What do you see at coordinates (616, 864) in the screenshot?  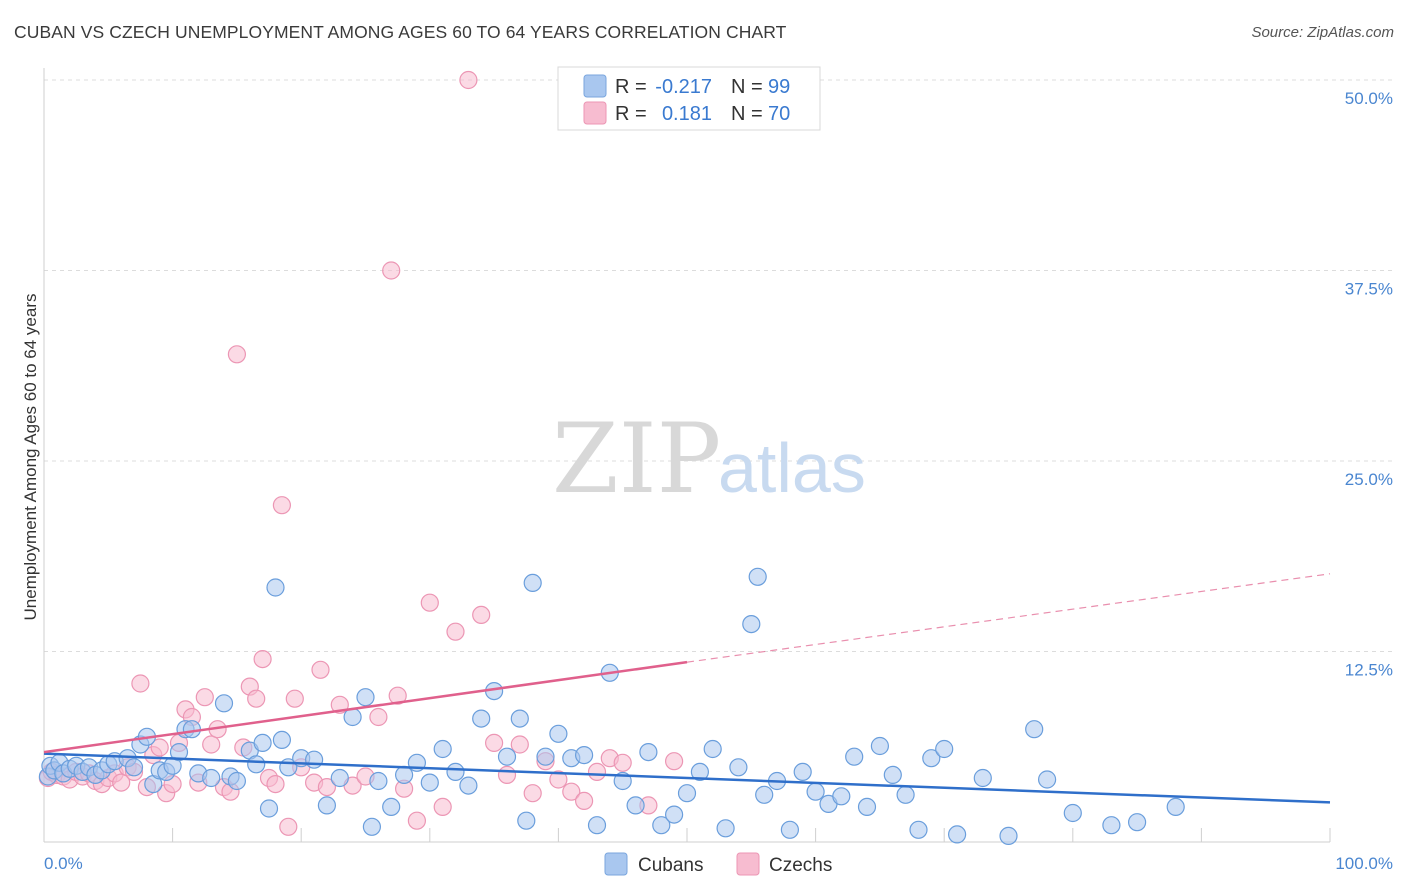 I see `series-legend-swatch-cubans` at bounding box center [616, 864].